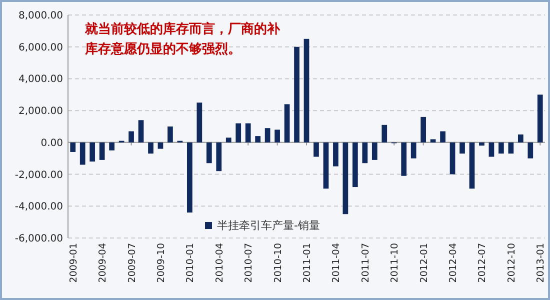 This screenshot has width=550, height=300. What do you see at coordinates (51, 143) in the screenshot?
I see `y-tick-label: 0.00` at bounding box center [51, 143].